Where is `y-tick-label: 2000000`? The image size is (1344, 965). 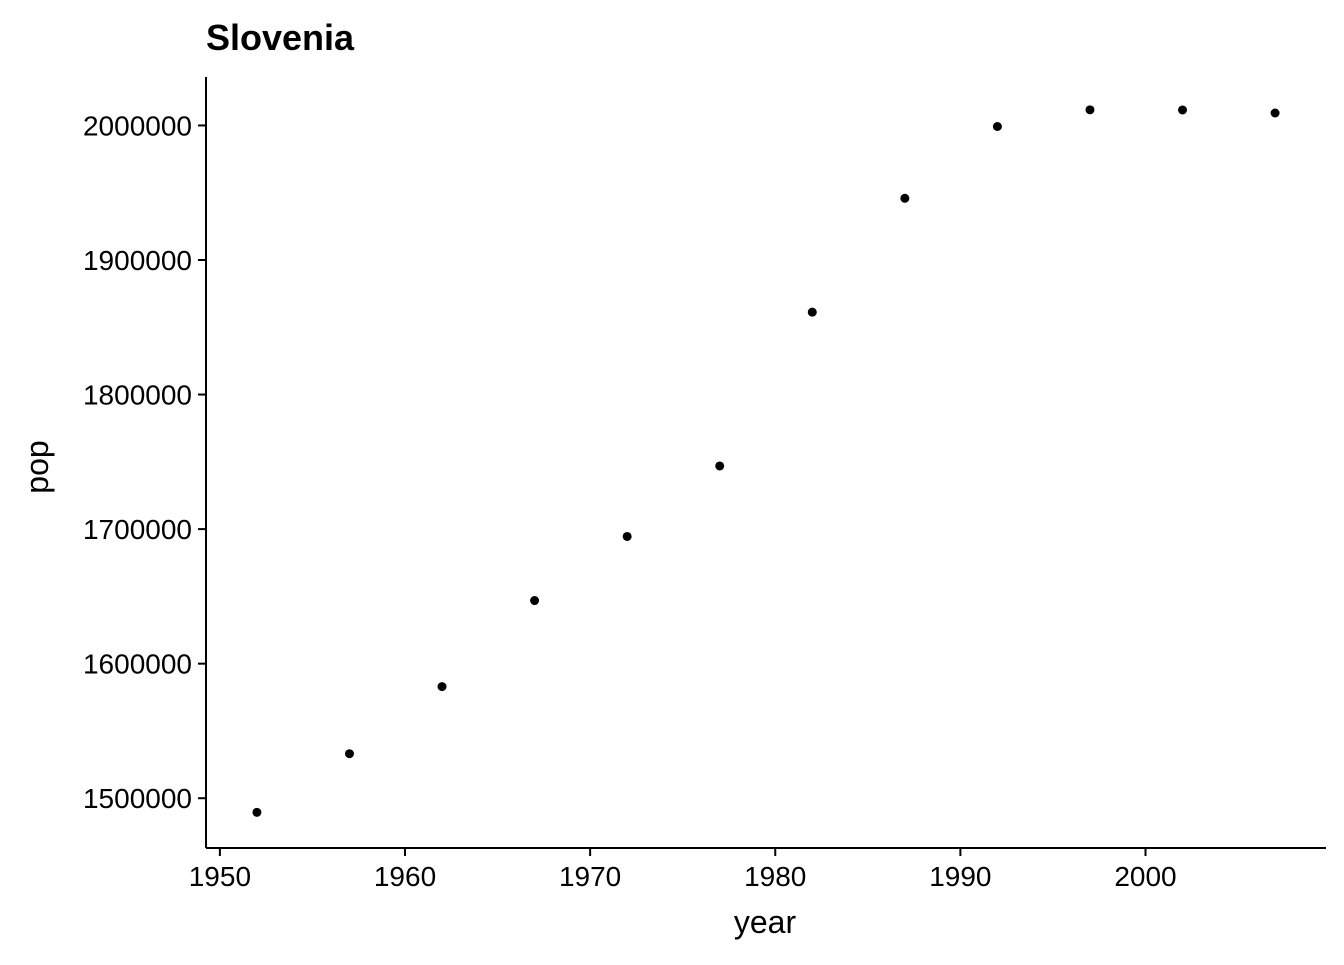
y-tick-label: 2000000 is located at coordinates (137, 125).